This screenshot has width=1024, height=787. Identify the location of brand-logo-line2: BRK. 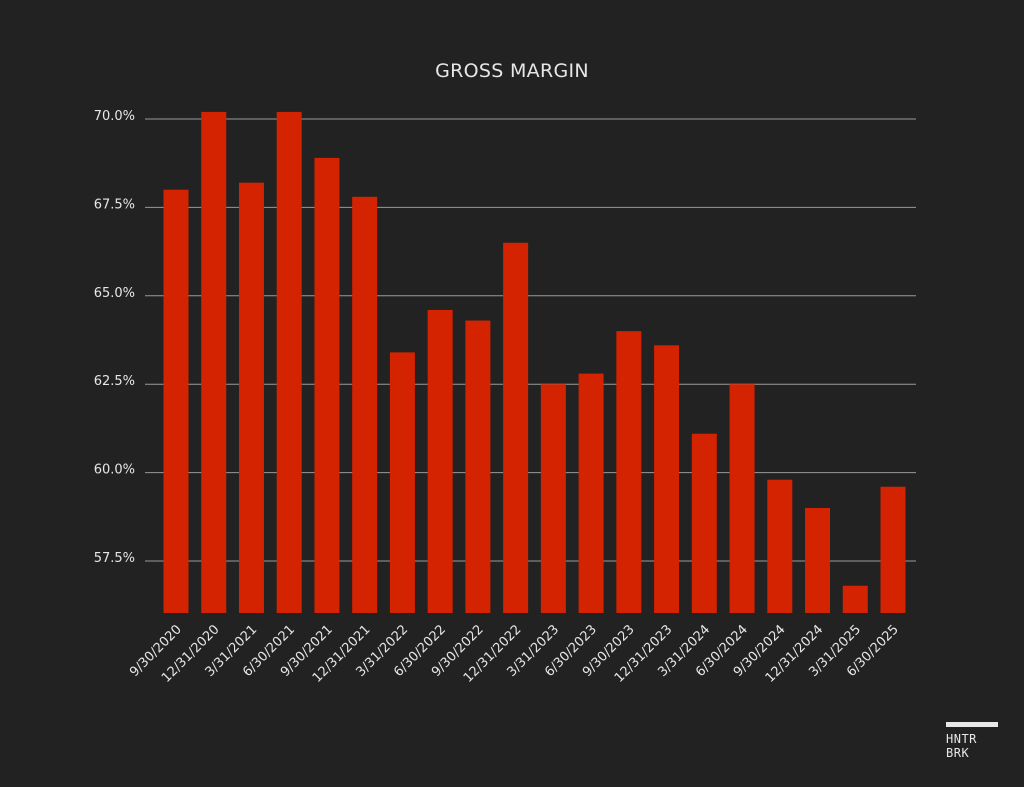
(958, 753).